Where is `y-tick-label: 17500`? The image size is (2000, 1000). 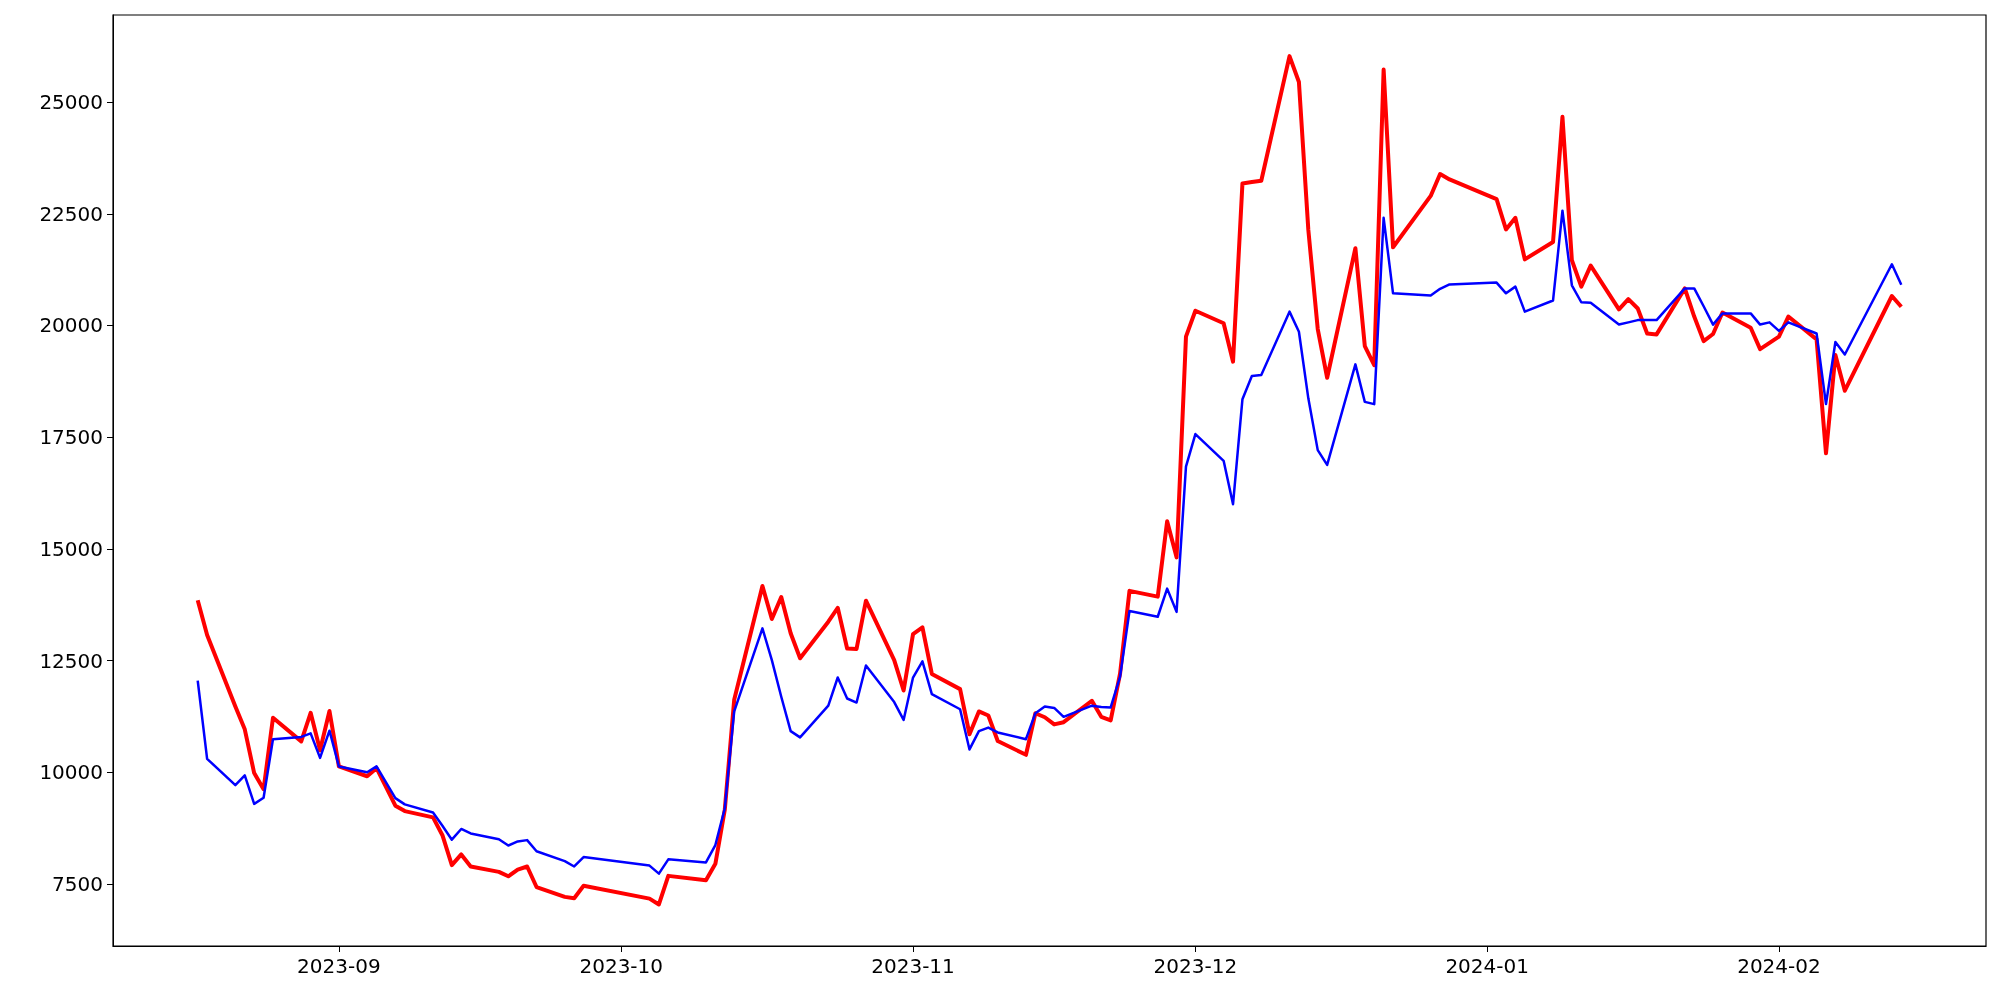 y-tick-label: 17500 is located at coordinates (71, 437).